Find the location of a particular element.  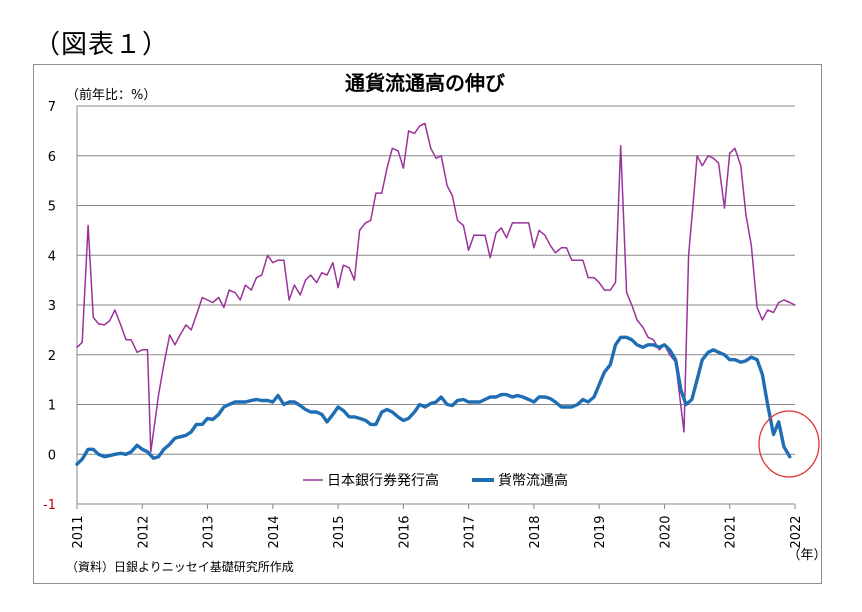

legend-label-coins: 貨幣流通高 is located at coordinates (533, 480).